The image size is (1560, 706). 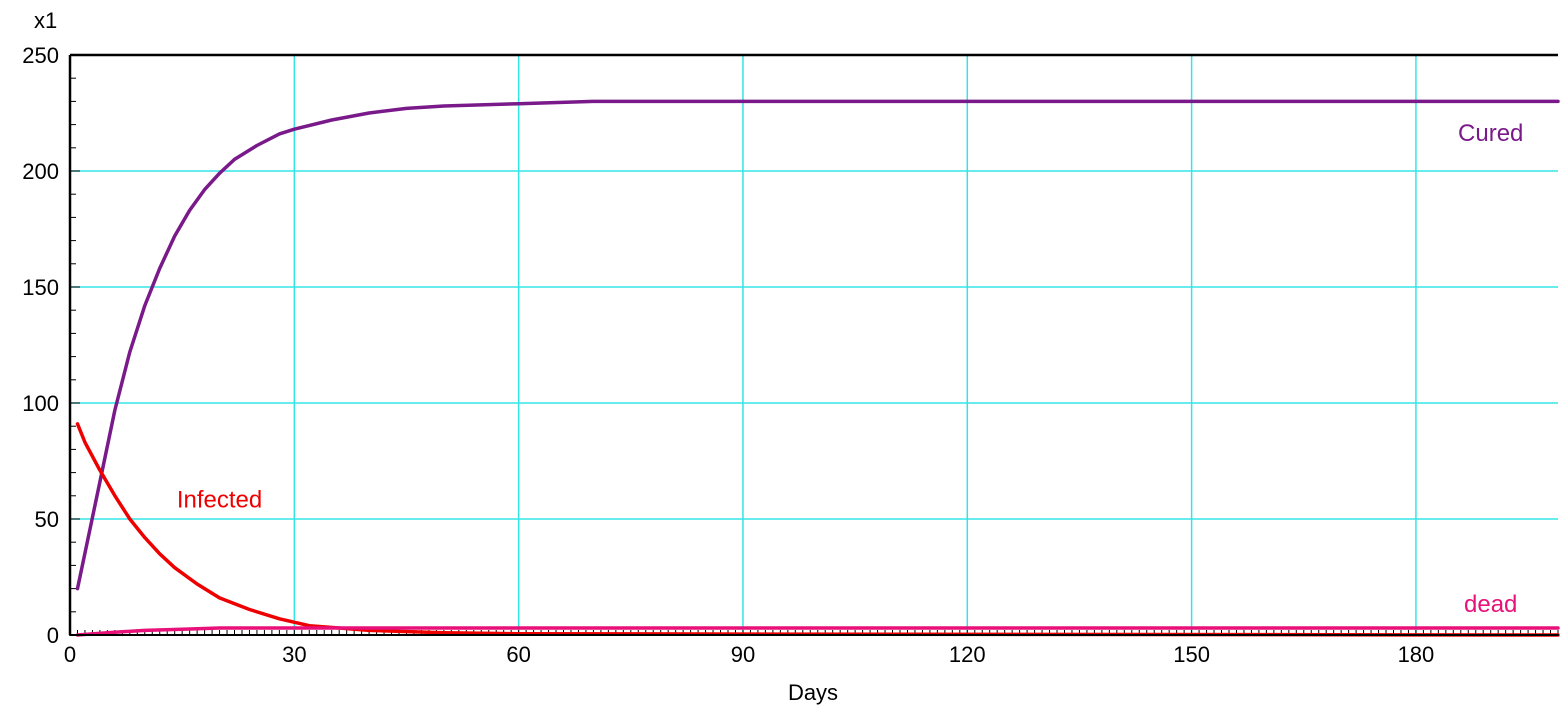 What do you see at coordinates (40, 287) in the screenshot?
I see `y-tick-label: 150` at bounding box center [40, 287].